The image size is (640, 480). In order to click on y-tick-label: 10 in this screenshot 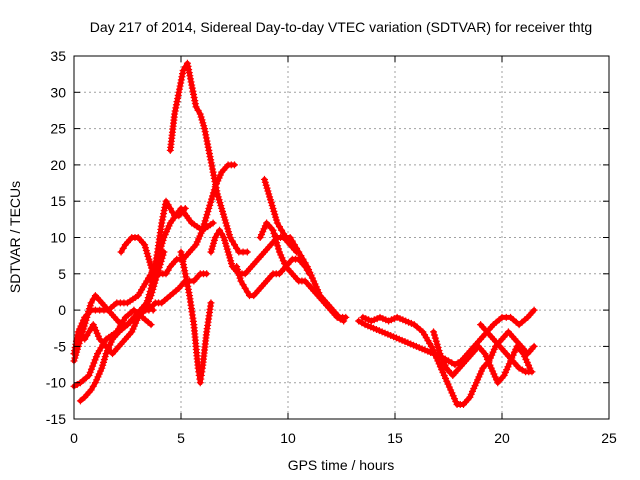, I will do `click(58, 238)`.